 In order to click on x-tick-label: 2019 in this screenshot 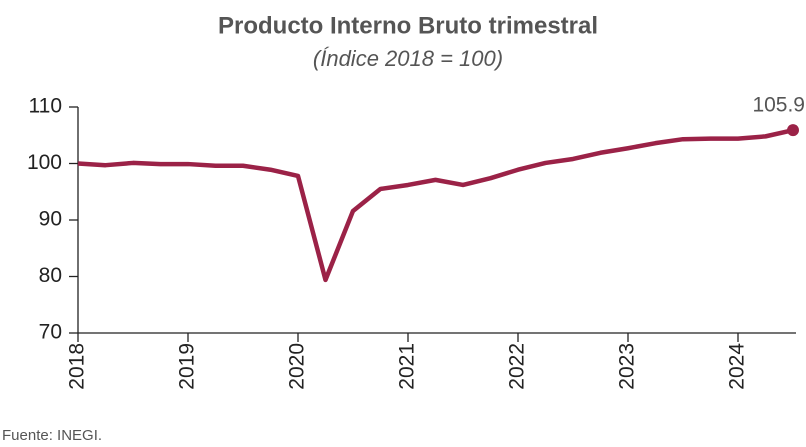, I will do `click(187, 366)`.